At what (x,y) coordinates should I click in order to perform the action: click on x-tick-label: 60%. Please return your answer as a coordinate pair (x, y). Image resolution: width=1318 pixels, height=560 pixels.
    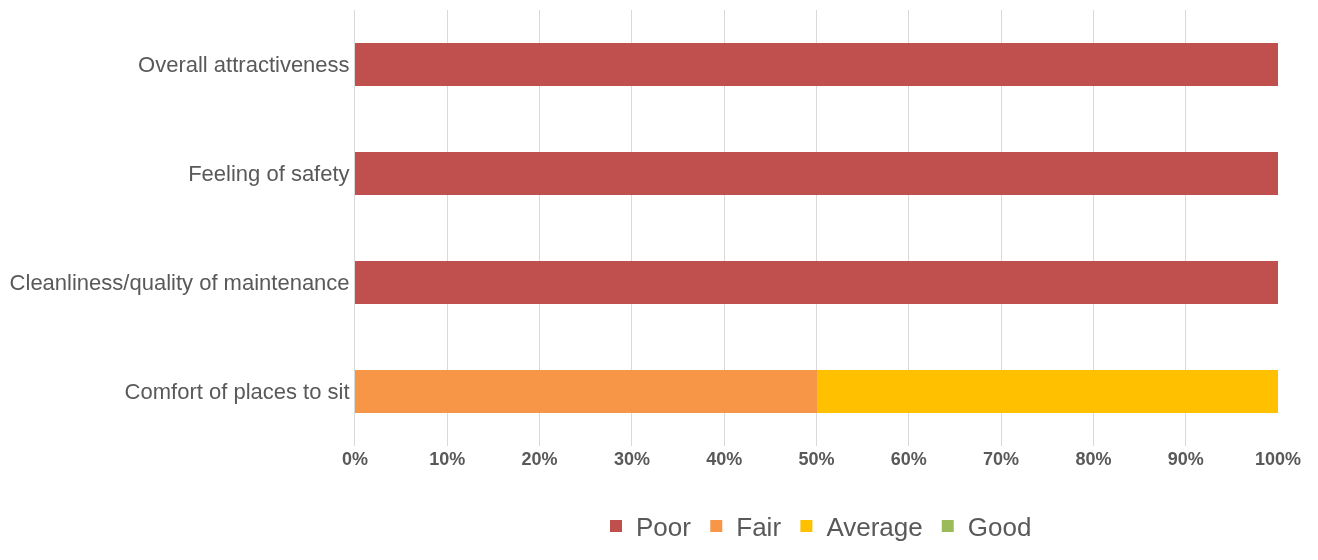
    Looking at the image, I should click on (908, 459).